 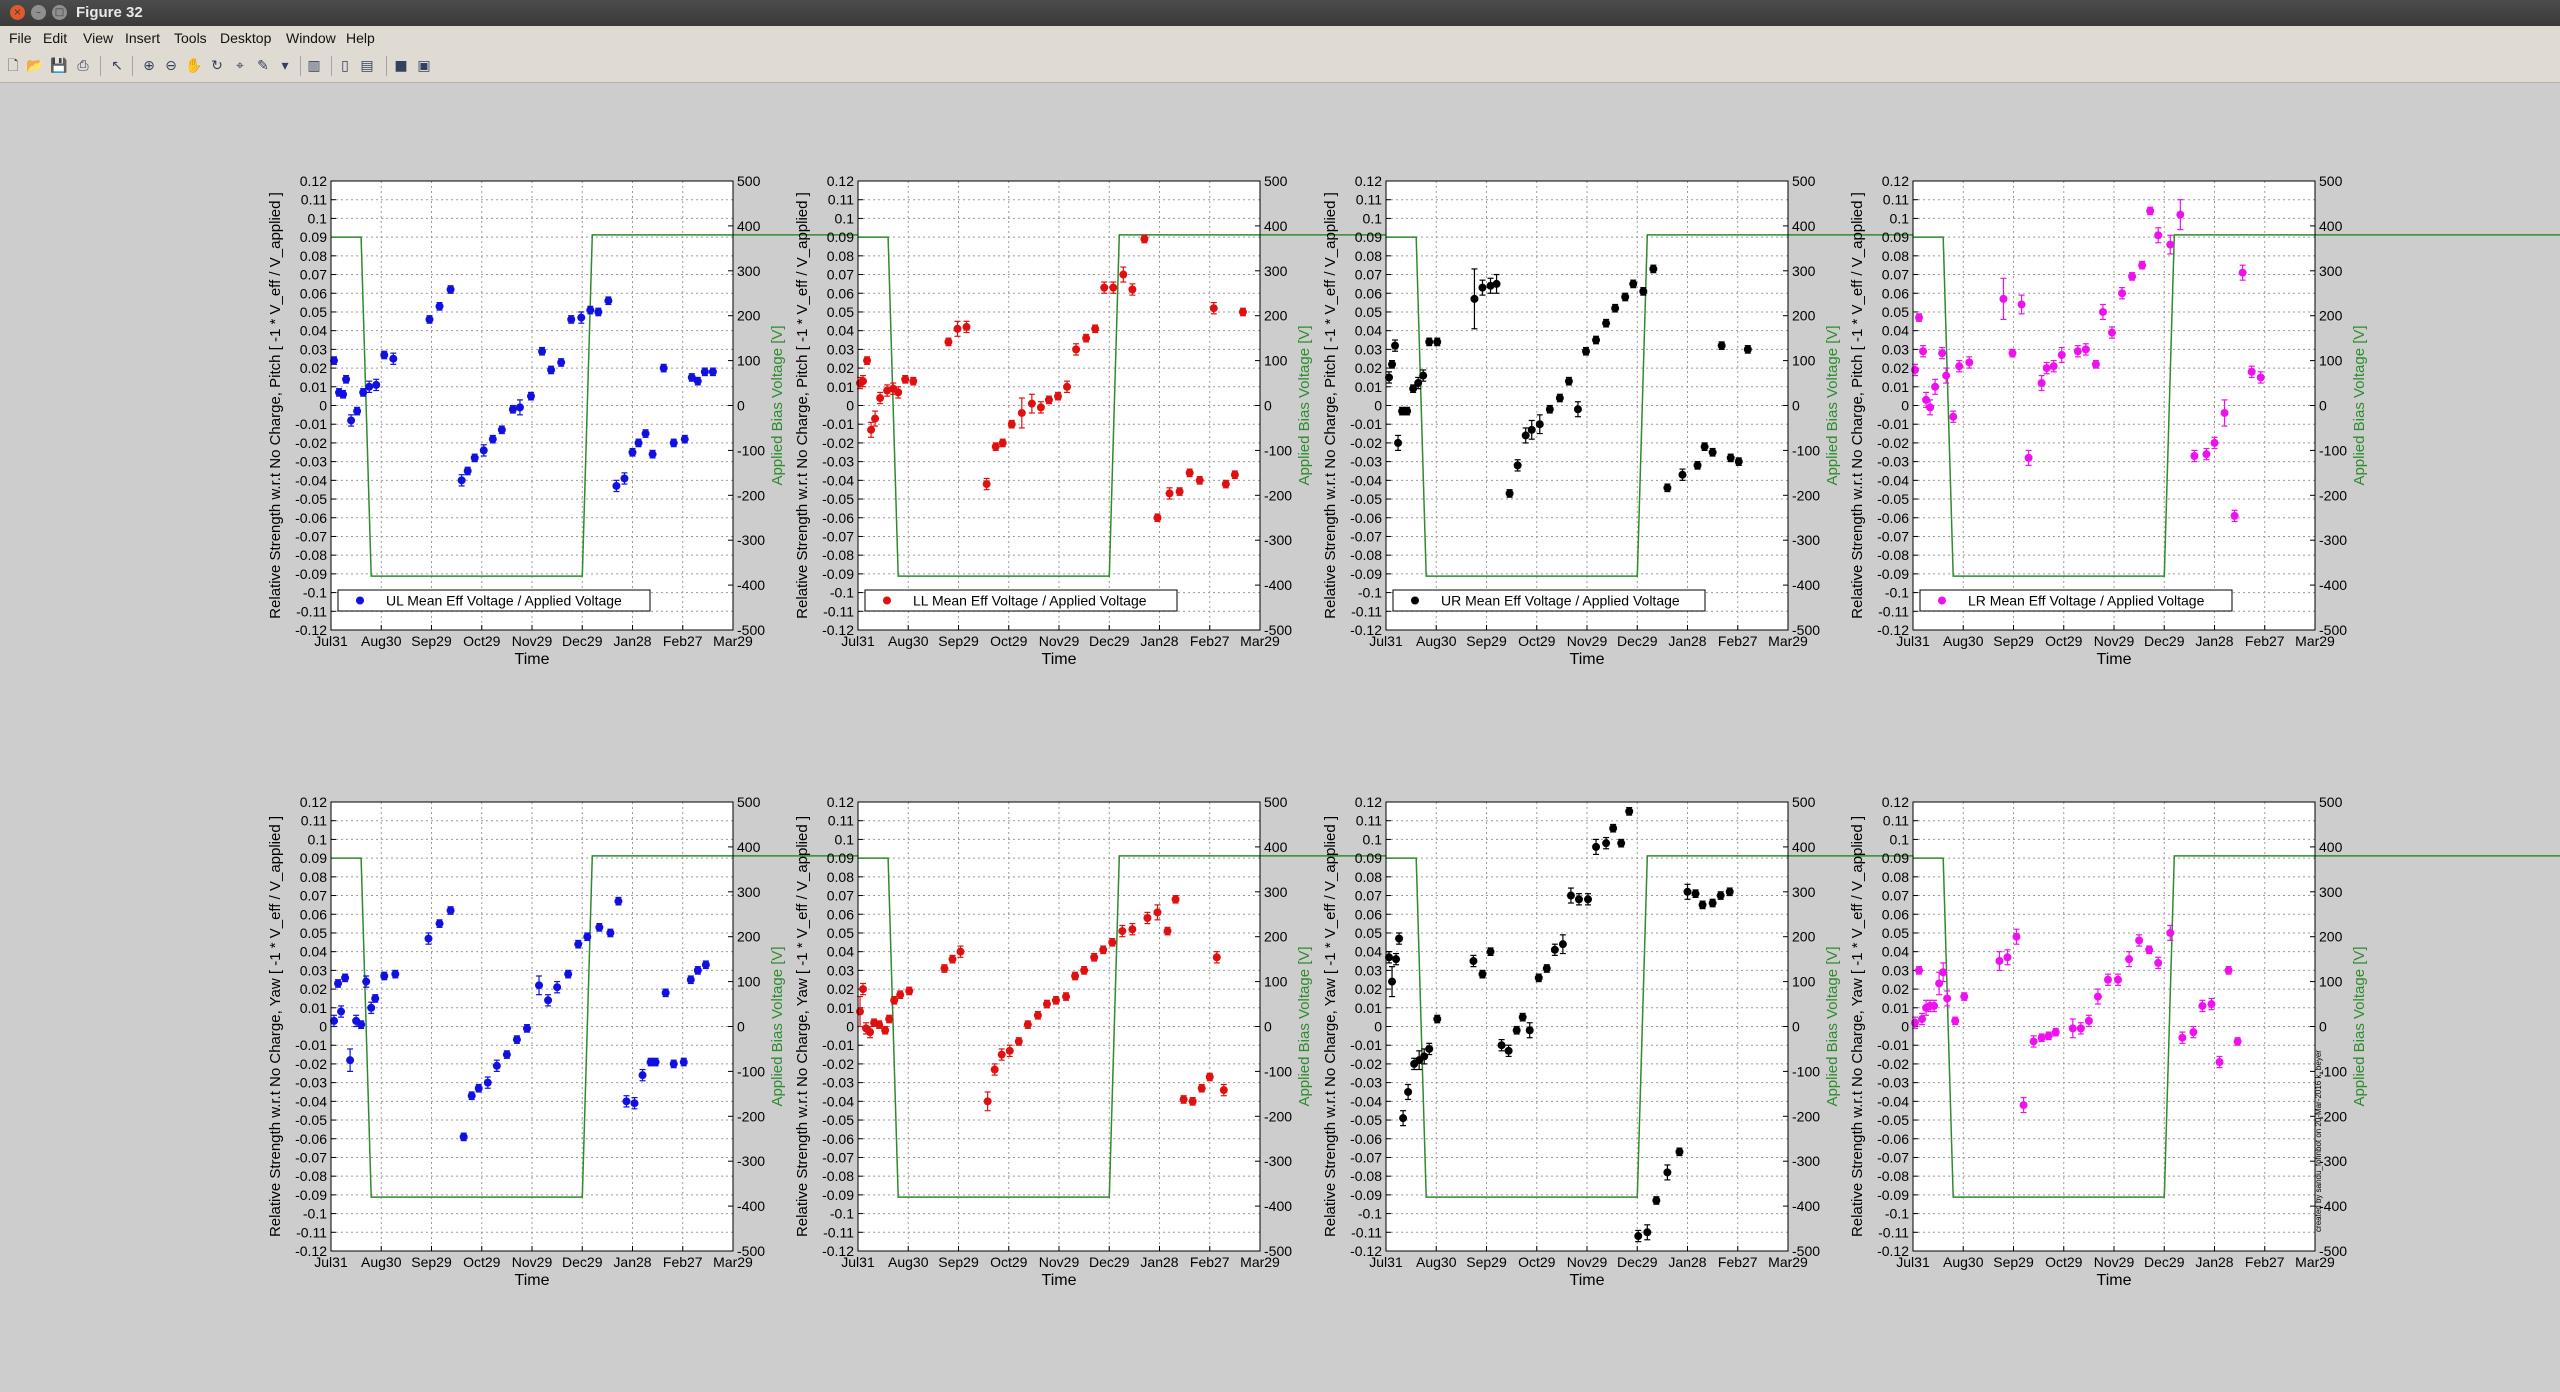 What do you see at coordinates (1368, 349) in the screenshot?
I see `y-tick-label: 0.03` at bounding box center [1368, 349].